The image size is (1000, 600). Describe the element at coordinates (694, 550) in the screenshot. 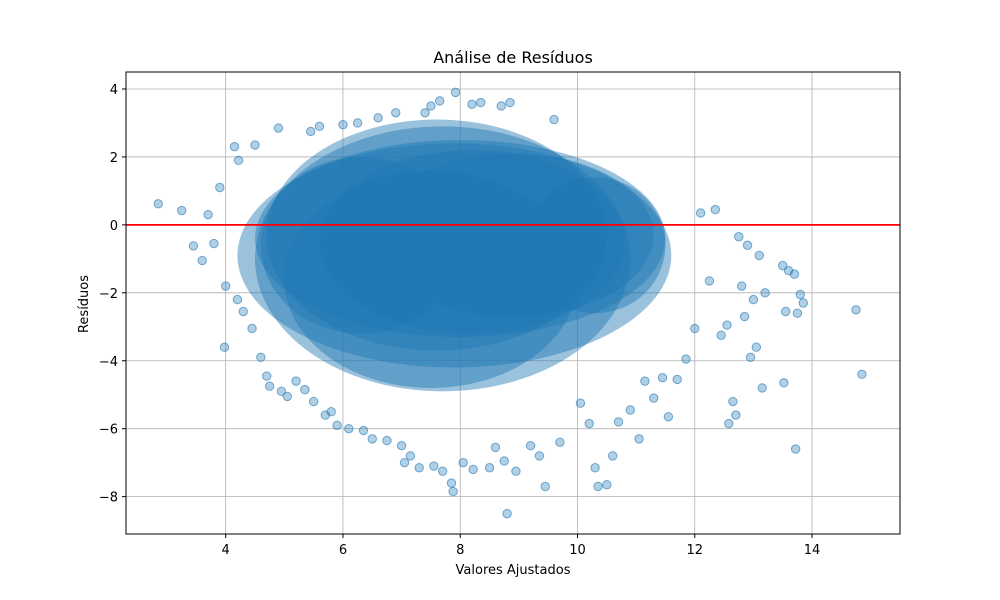

I see `x-tick-label: 12` at that location.